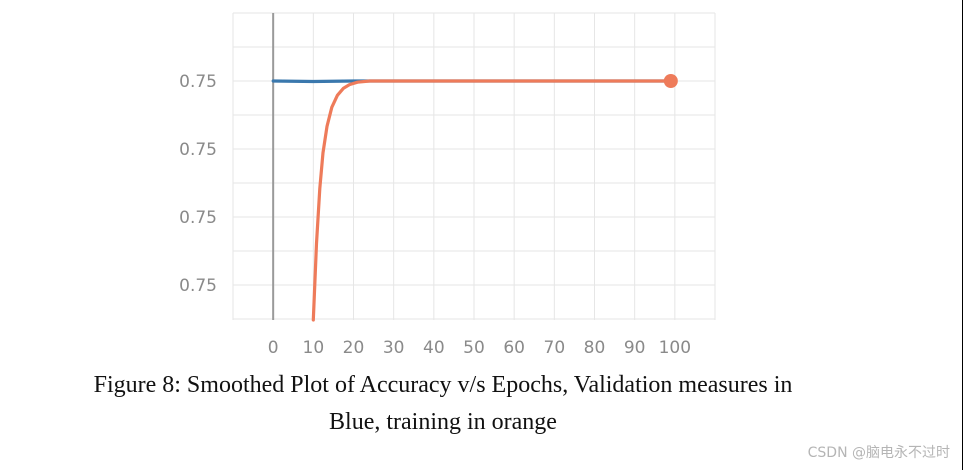 The height and width of the screenshot is (470, 966). What do you see at coordinates (474, 348) in the screenshot?
I see `x-tick-label: 50` at bounding box center [474, 348].